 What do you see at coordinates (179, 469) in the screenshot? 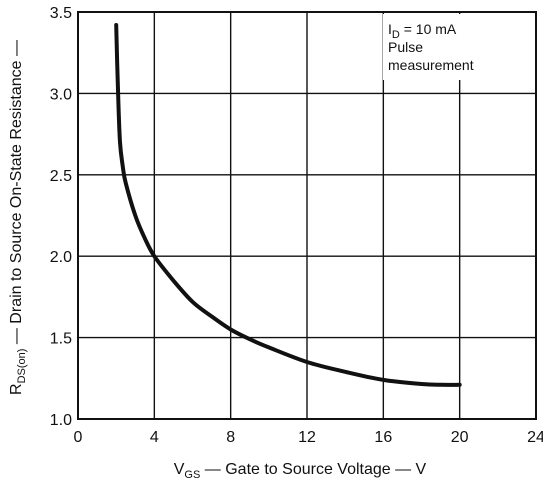
I see `x-axis-label-main: V` at bounding box center [179, 469].